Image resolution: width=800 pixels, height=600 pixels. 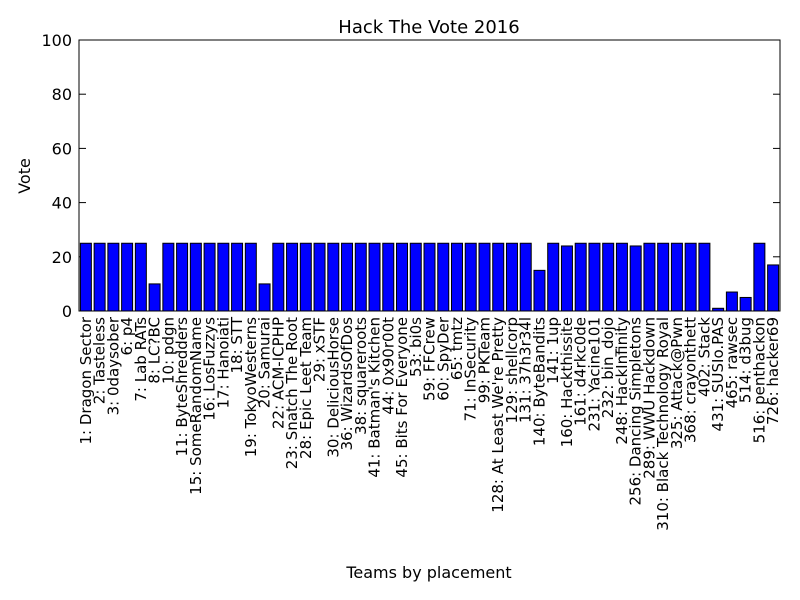 What do you see at coordinates (62, 148) in the screenshot?
I see `y-tick-label: 60` at bounding box center [62, 148].